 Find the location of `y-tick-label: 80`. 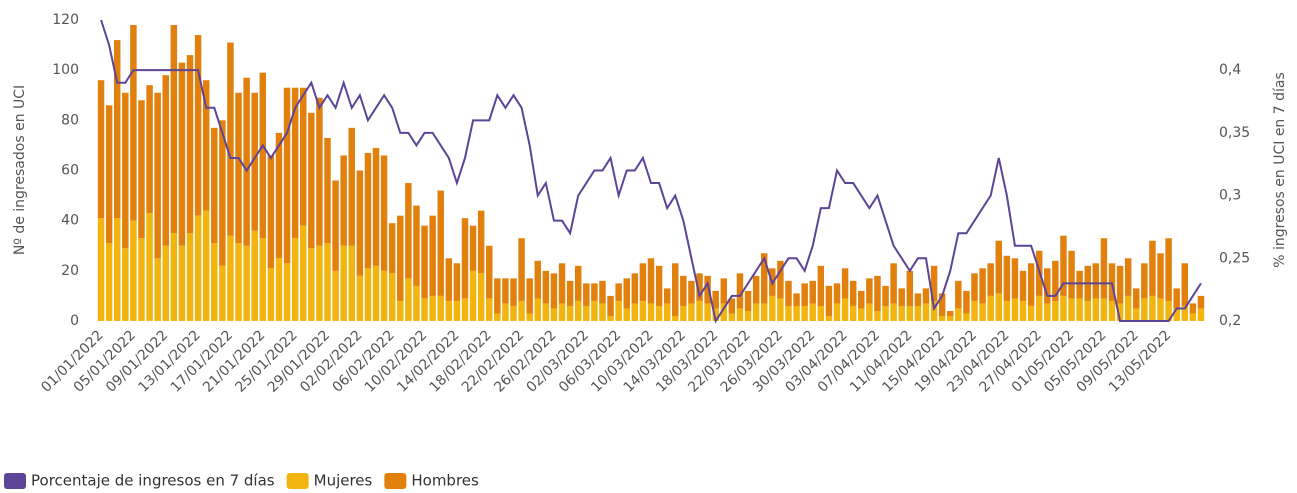

y-tick-label: 80 is located at coordinates (70, 120).